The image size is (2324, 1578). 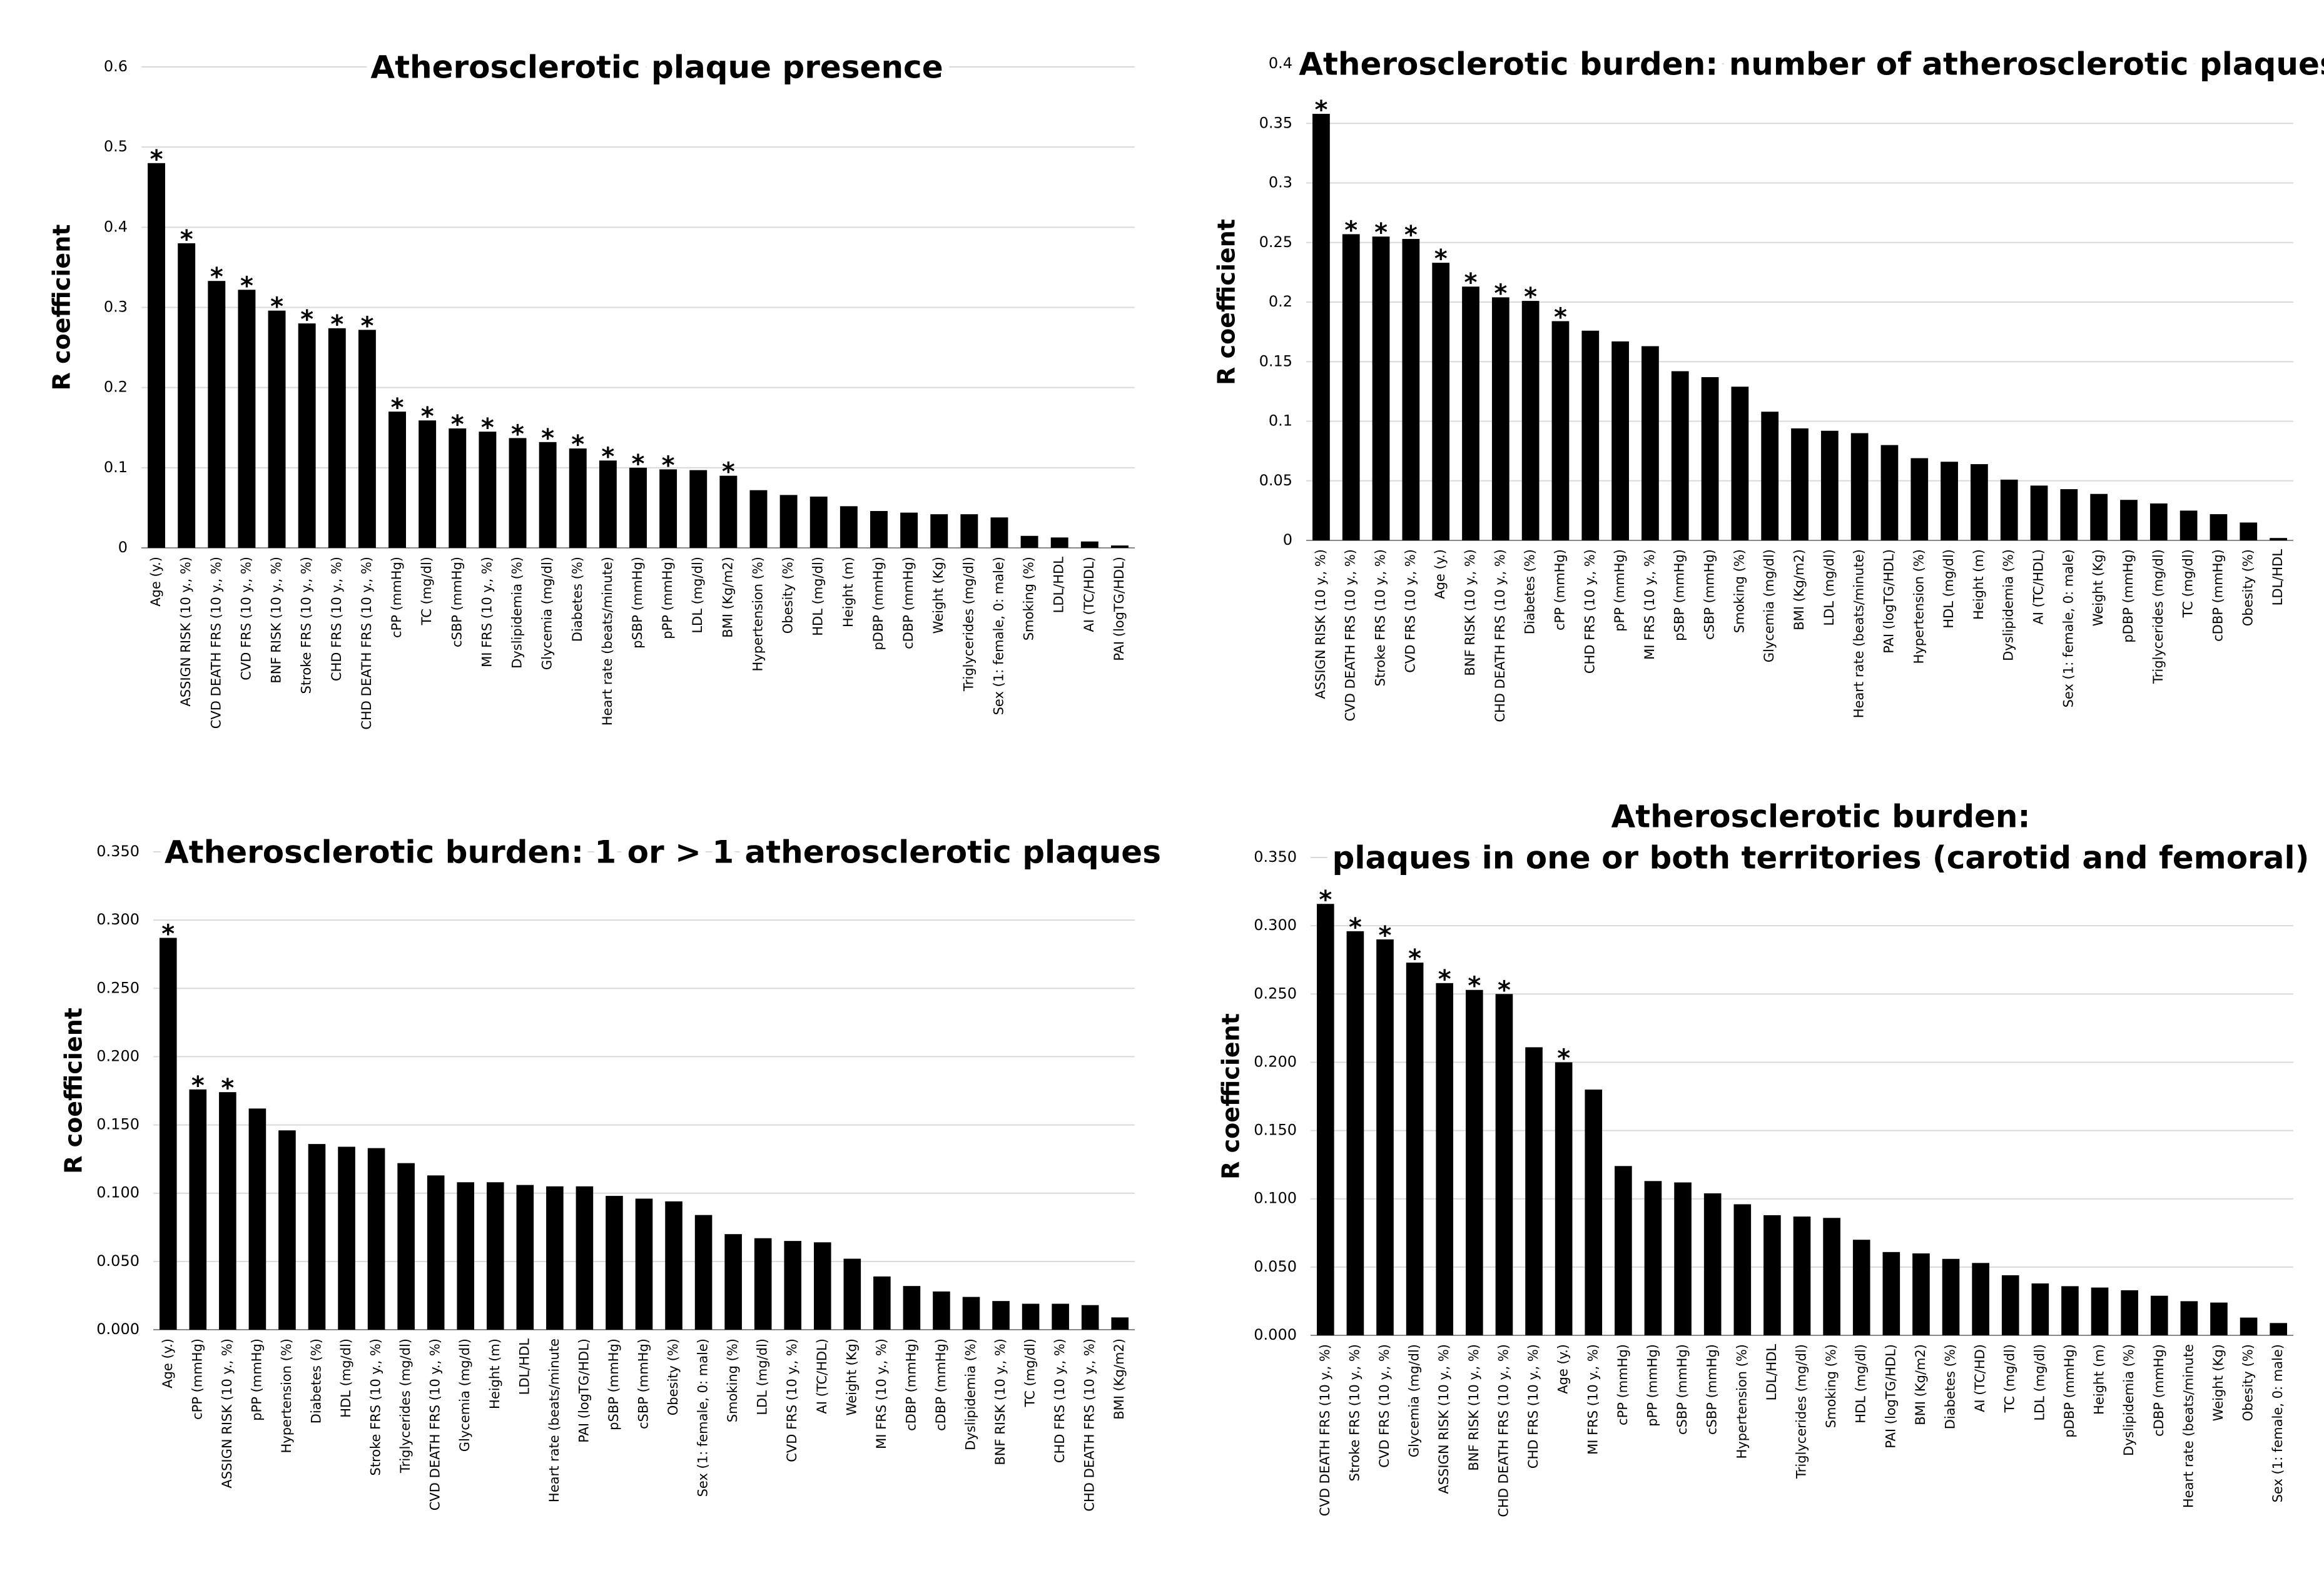 What do you see at coordinates (1978, 584) in the screenshot?
I see `x-tick-label: Height (m)` at bounding box center [1978, 584].